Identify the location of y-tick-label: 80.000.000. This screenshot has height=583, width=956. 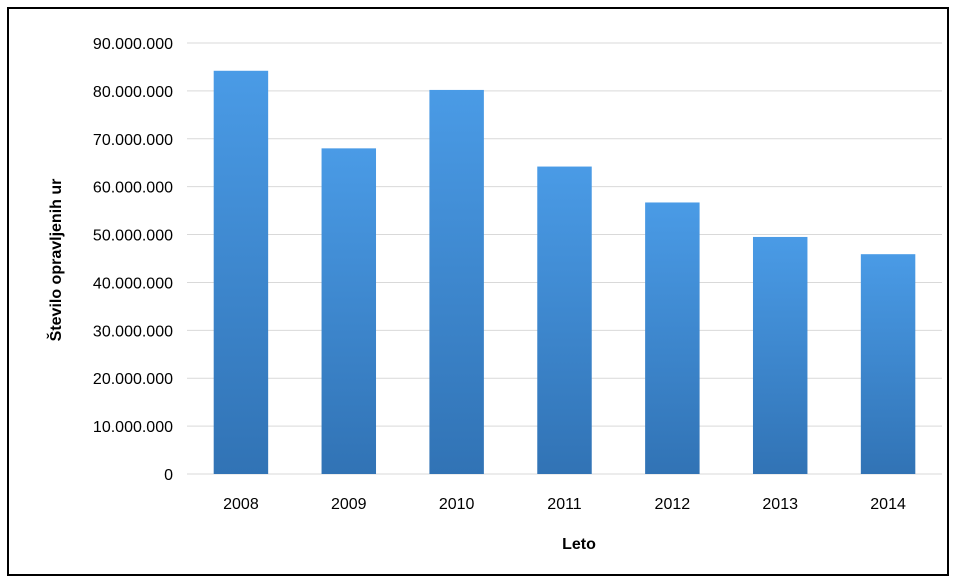
(133, 92).